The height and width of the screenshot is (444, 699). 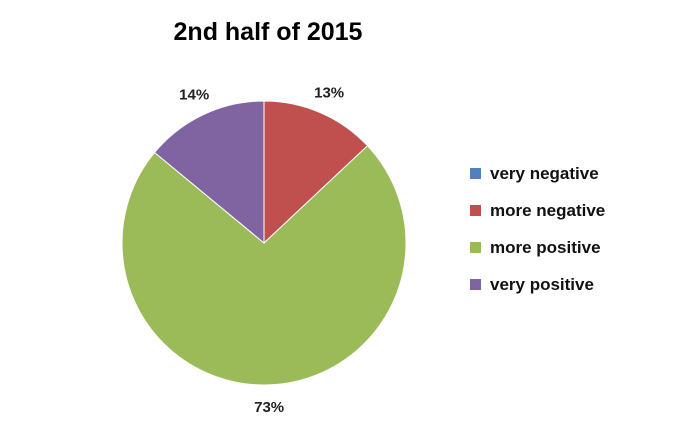 I want to click on legend-item: more negative, so click(x=537, y=210).